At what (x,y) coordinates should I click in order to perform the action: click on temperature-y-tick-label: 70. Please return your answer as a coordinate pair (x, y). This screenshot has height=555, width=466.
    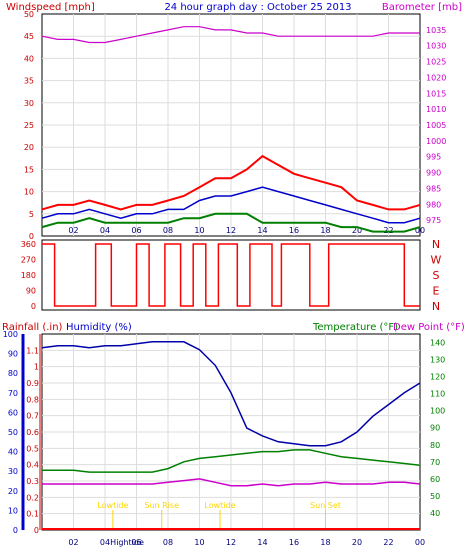
    Looking at the image, I should click on (435, 462).